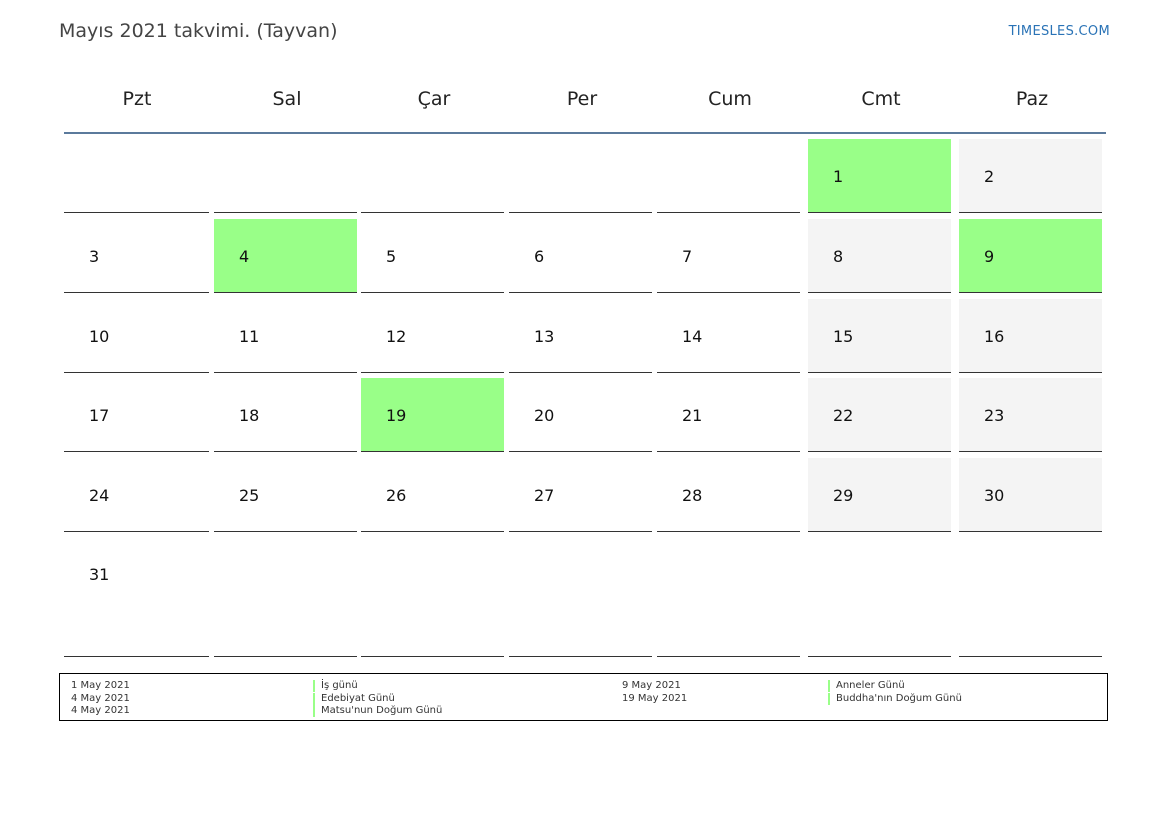 The height and width of the screenshot is (827, 1169). Describe the element at coordinates (879, 415) in the screenshot. I see `day-cell: 22` at that location.